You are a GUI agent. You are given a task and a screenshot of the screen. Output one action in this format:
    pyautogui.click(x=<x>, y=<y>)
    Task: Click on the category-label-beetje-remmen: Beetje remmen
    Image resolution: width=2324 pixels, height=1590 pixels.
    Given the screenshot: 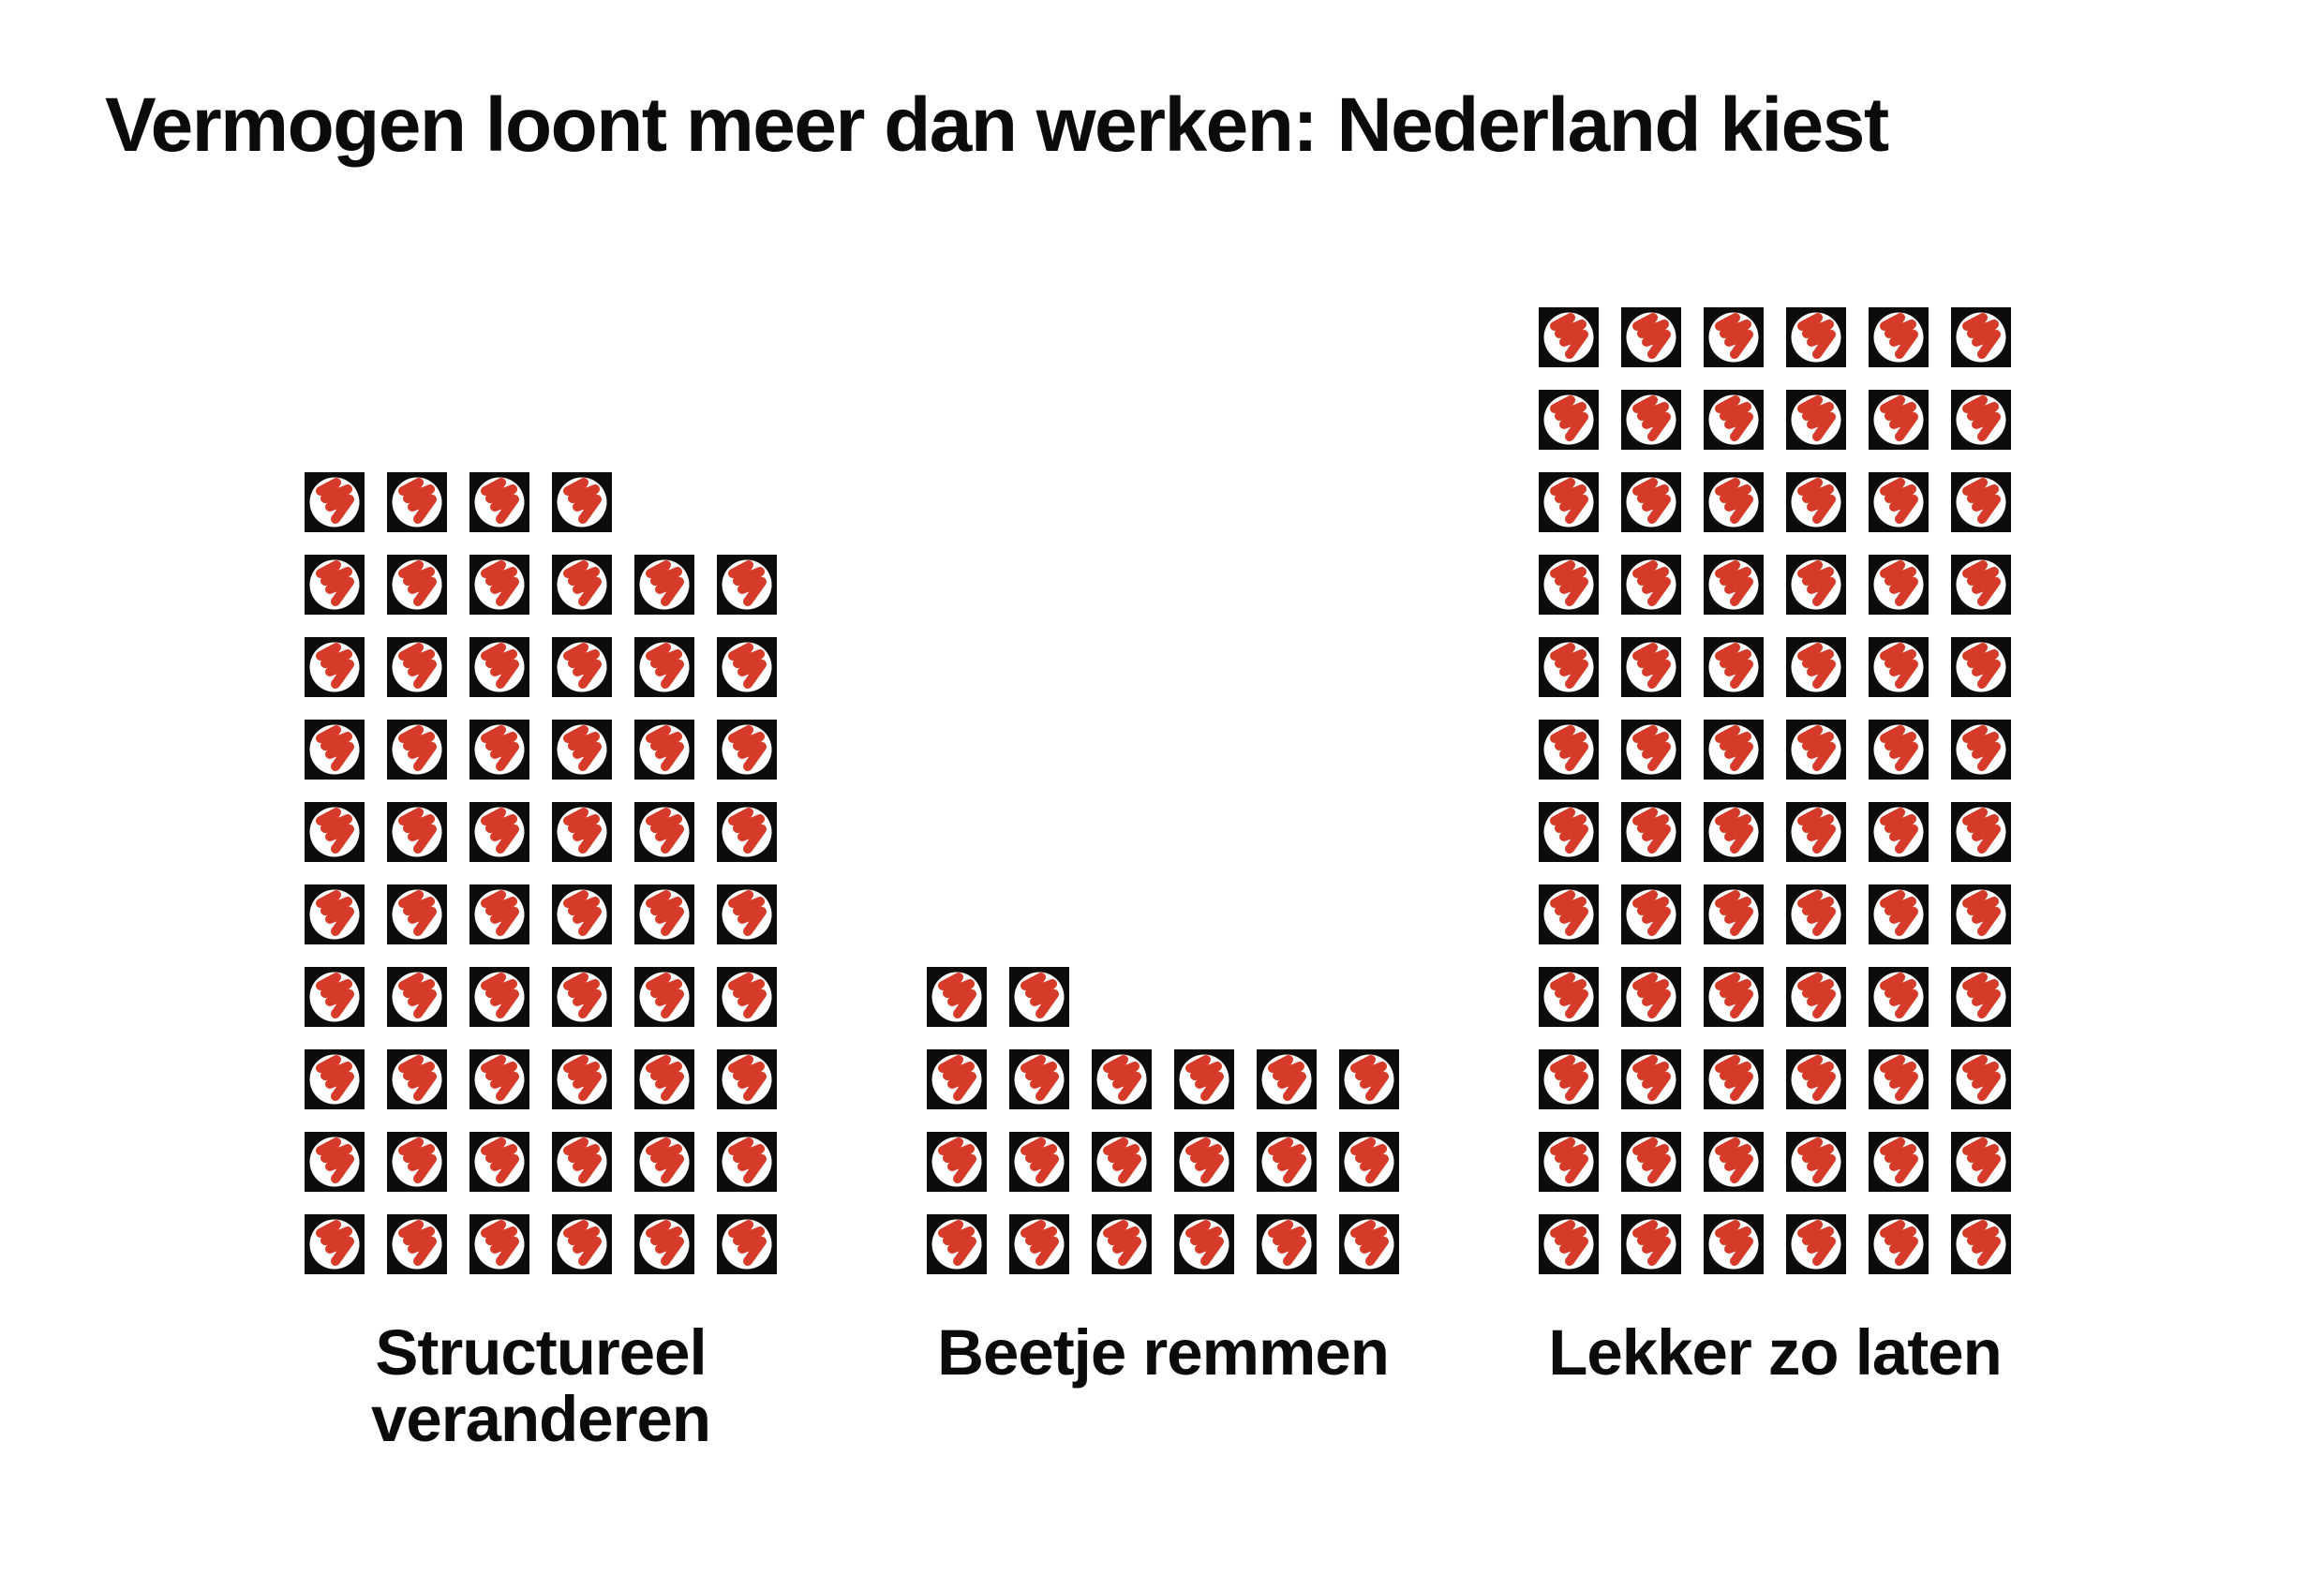 What is the action you would take?
    pyautogui.click(x=1163, y=1353)
    